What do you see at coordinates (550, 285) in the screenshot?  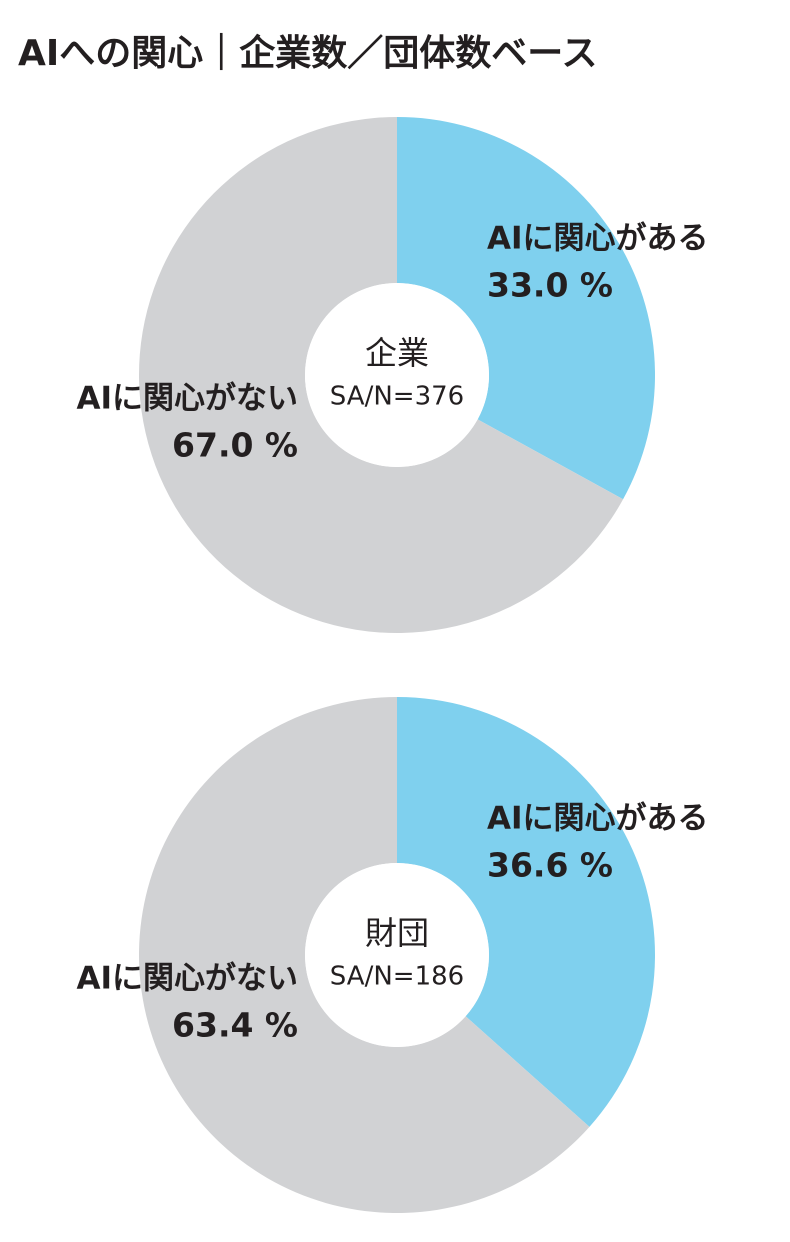 I see `value-label: 33.0 %` at bounding box center [550, 285].